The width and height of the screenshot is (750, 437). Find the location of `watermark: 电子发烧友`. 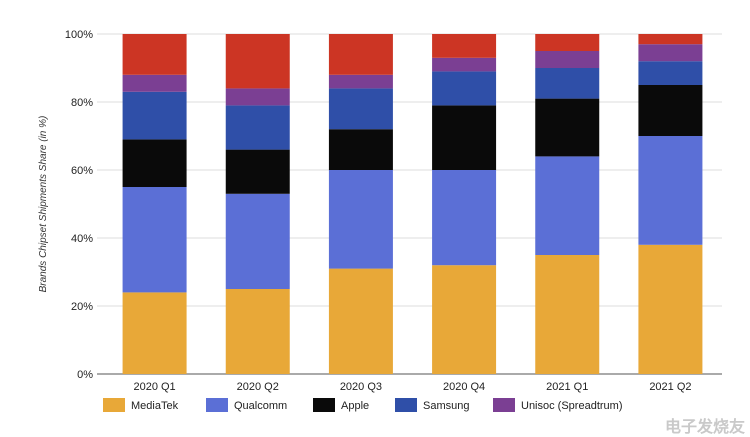

watermark: 电子发烧友 is located at coordinates (705, 426).